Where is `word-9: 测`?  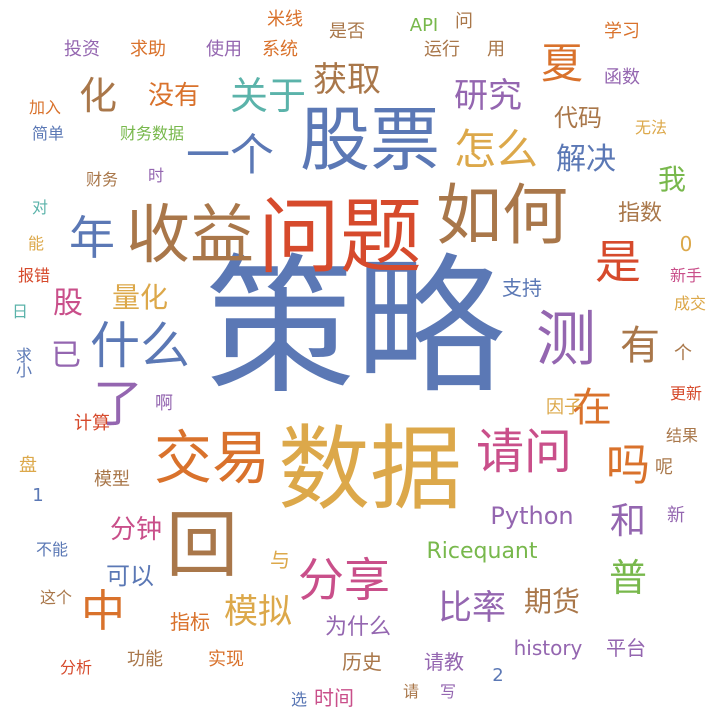 word-9: 测 is located at coordinates (566, 340).